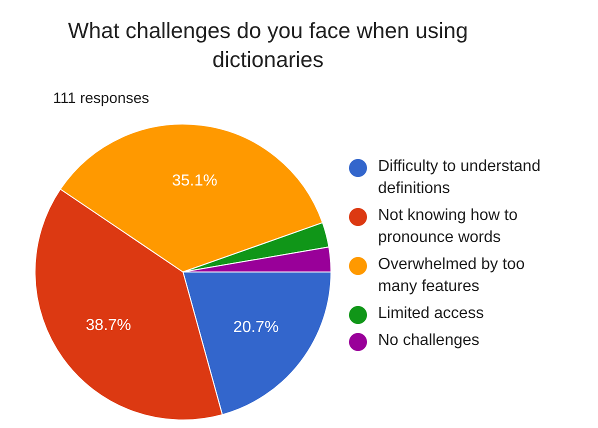  I want to click on legend-label: Difficulty to understand definitions, so click(460, 178).